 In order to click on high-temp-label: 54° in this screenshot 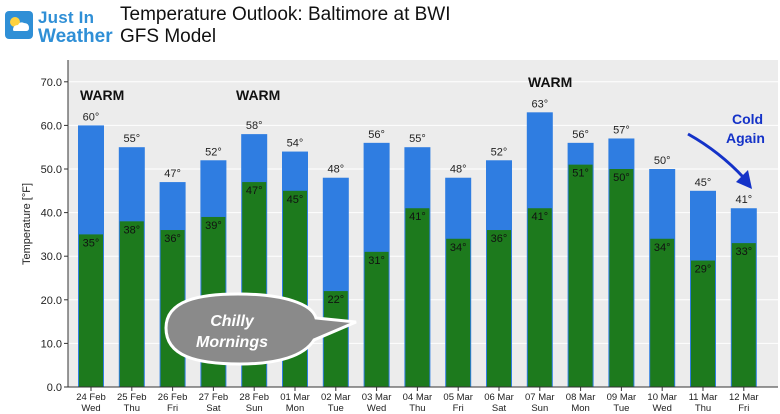, I will do `click(295, 144)`.